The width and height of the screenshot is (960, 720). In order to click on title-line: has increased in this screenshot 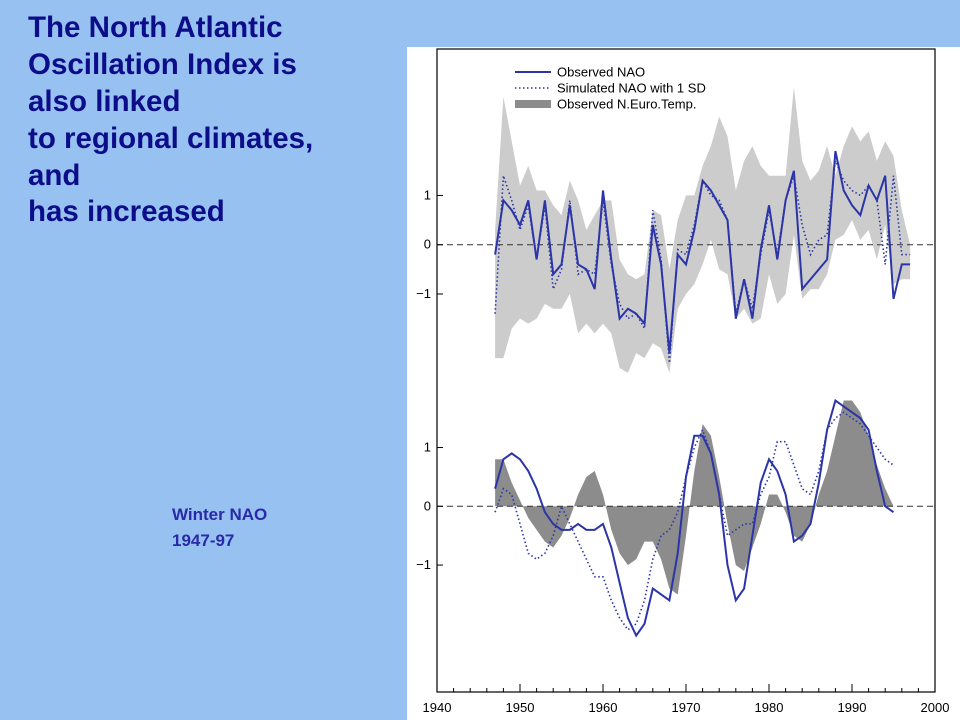, I will do `click(126, 212)`.